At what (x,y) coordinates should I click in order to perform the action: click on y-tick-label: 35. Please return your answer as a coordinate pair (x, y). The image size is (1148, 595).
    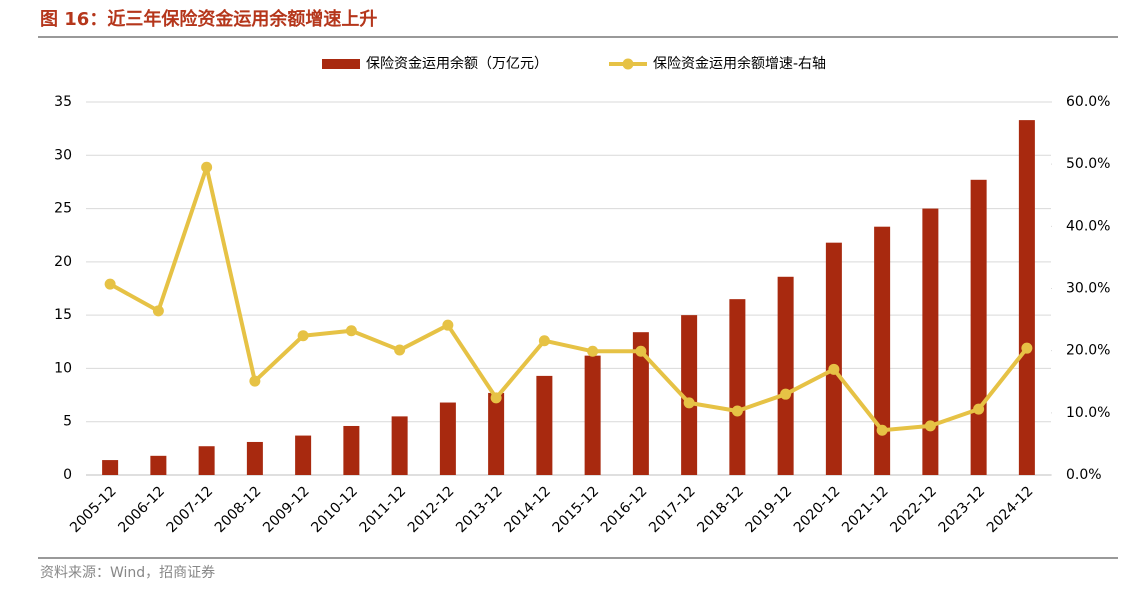
    Looking at the image, I should click on (63, 102).